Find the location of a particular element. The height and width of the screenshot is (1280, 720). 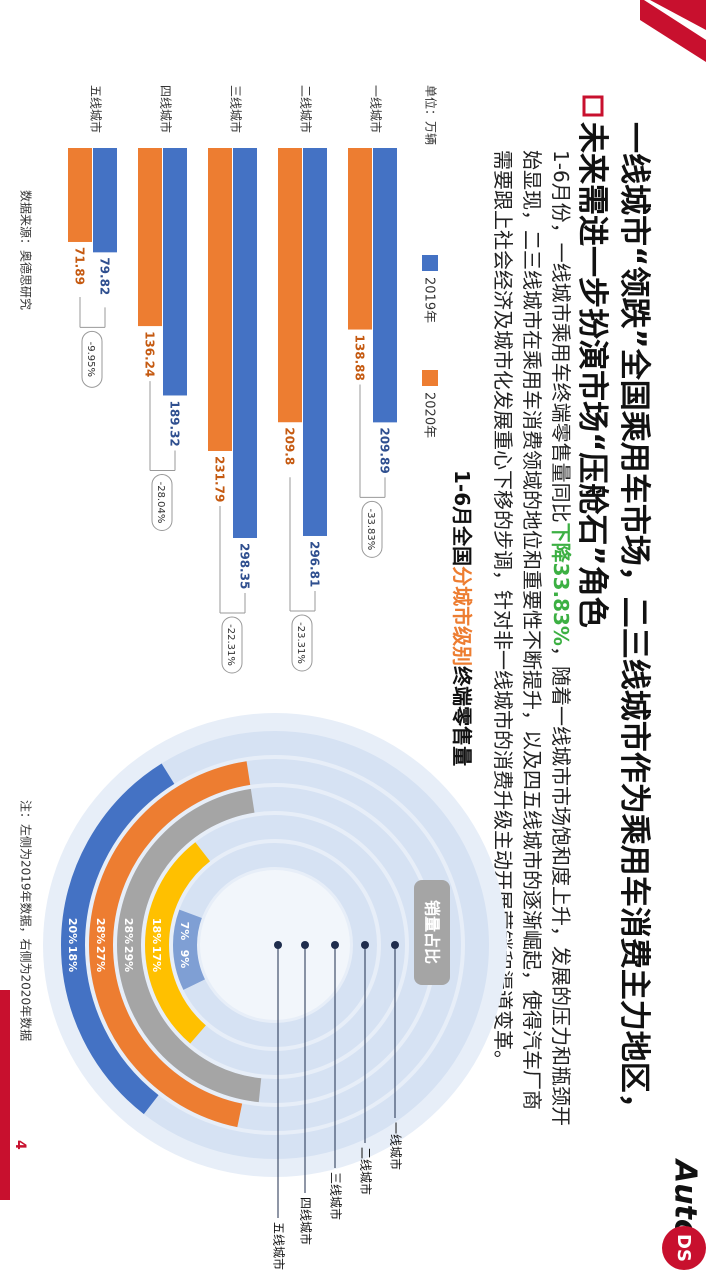

badge-label: 销量占比 is located at coordinates (432, 932).